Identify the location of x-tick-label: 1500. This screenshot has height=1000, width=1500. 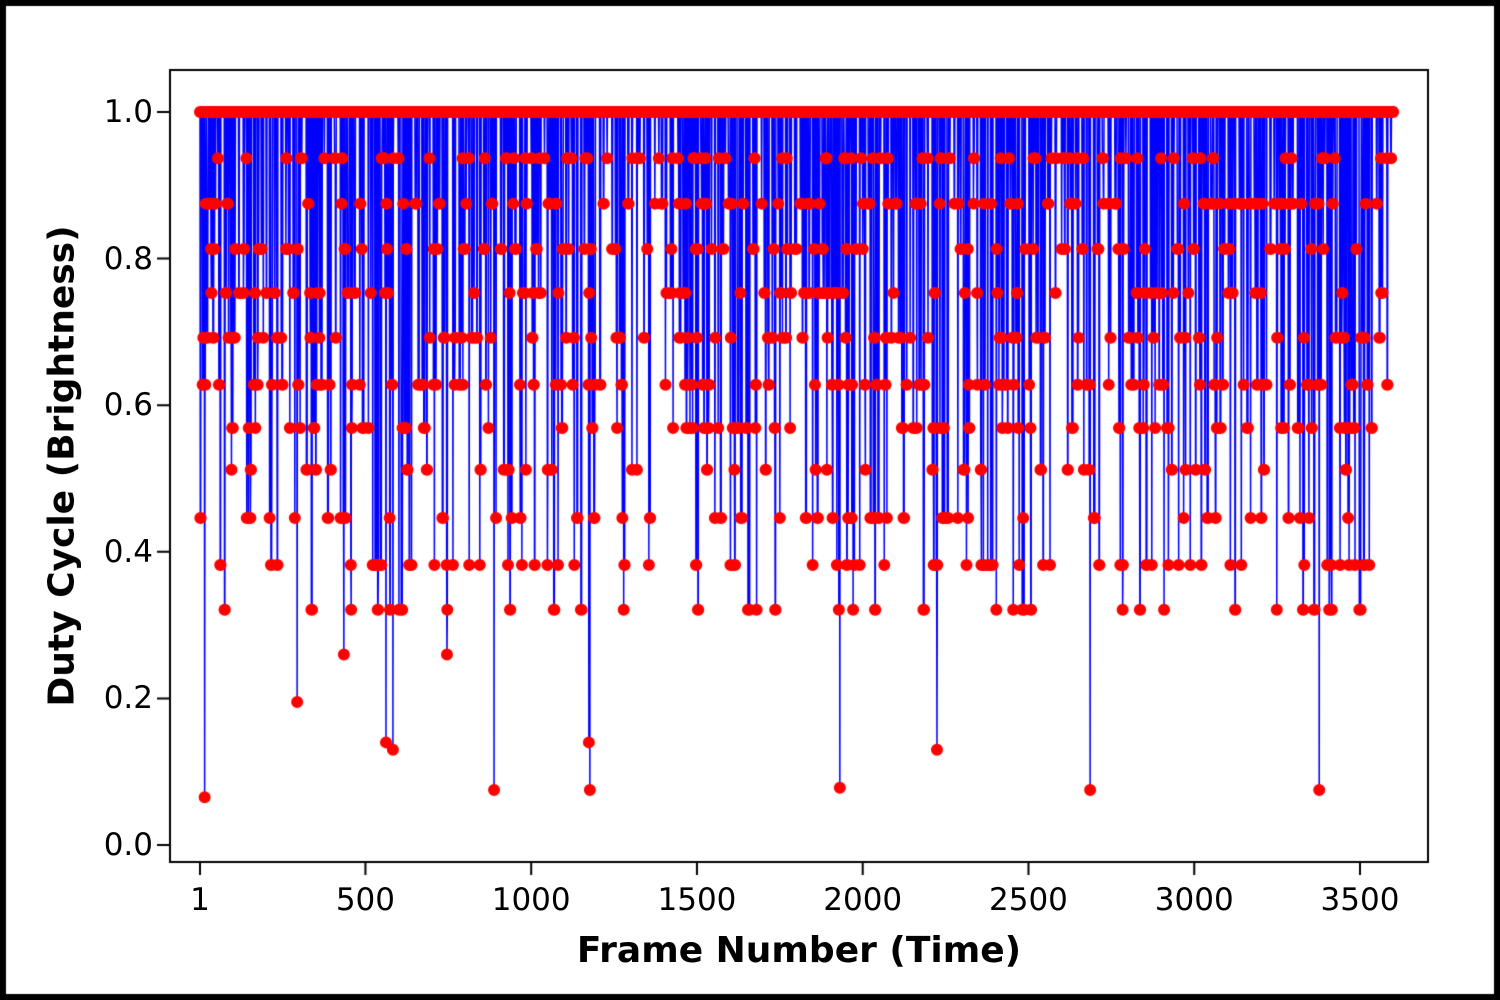
(697, 900).